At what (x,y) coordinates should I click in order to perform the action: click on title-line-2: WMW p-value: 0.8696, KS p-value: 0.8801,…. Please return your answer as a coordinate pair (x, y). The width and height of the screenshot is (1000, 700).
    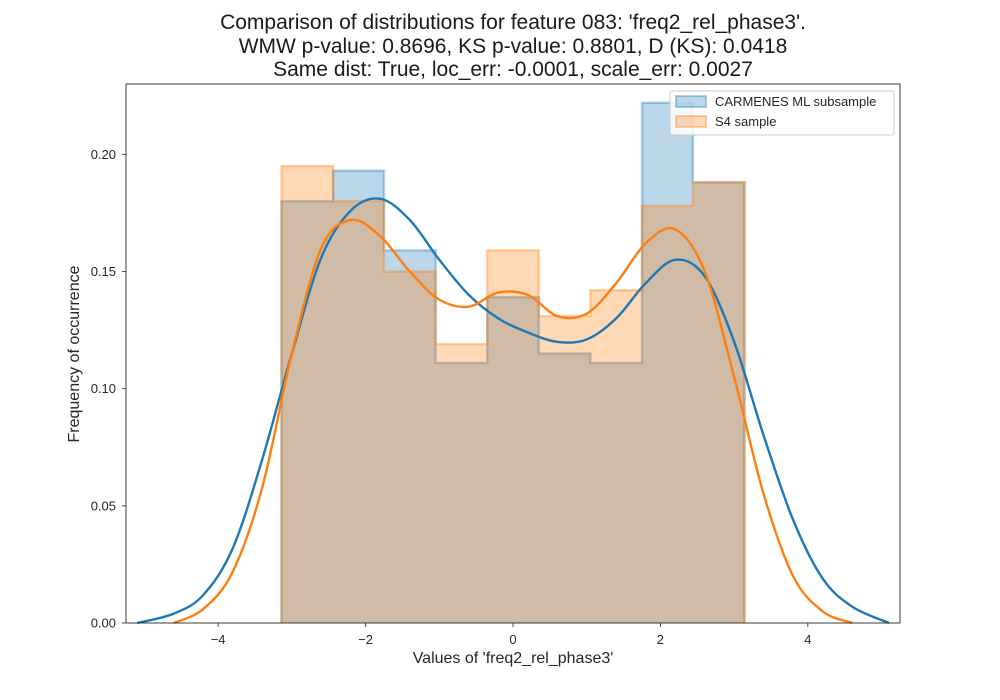
    Looking at the image, I should click on (513, 46).